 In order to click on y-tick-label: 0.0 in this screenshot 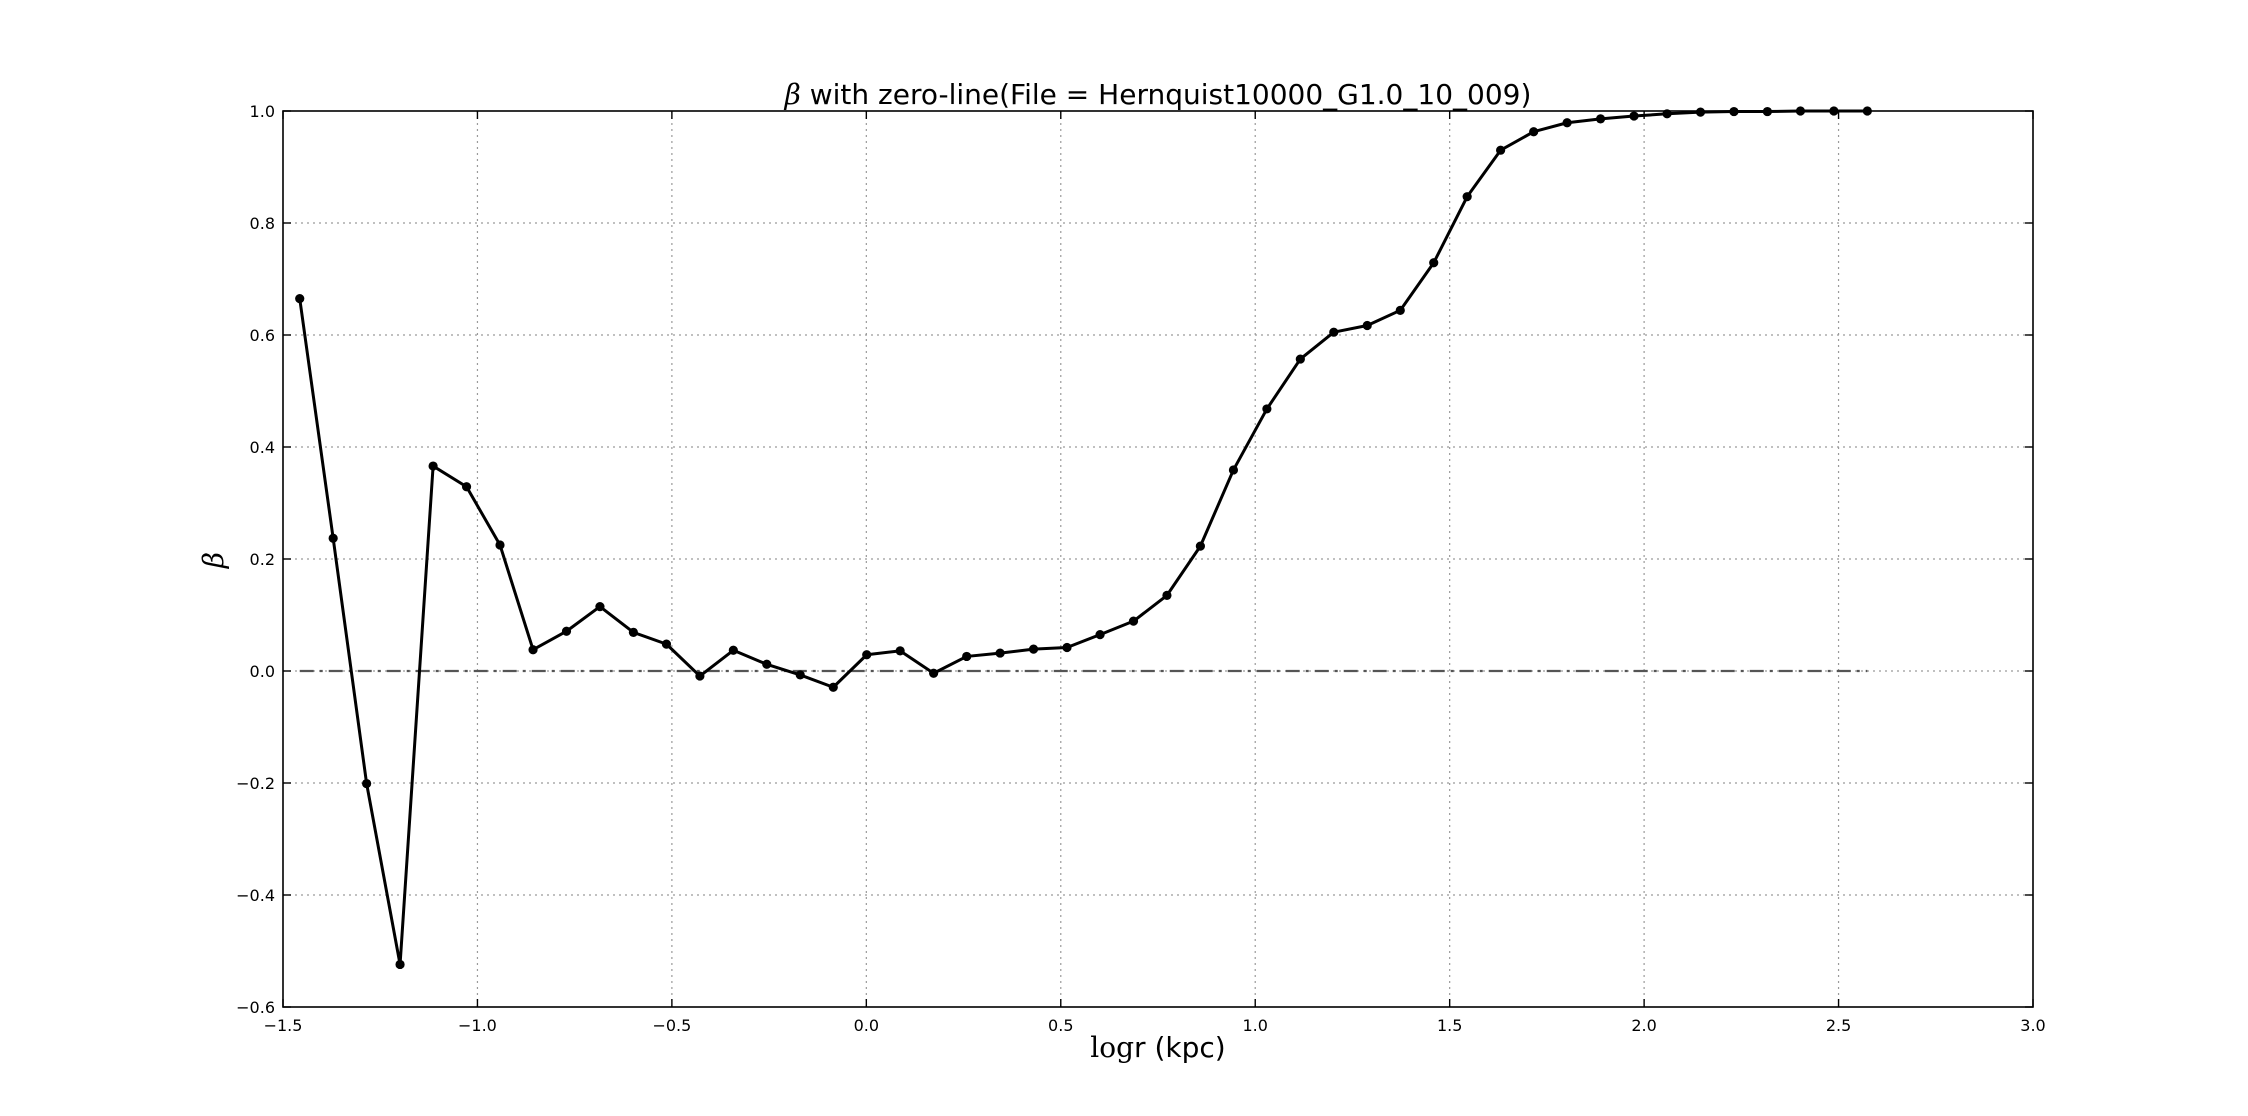, I will do `click(262, 671)`.